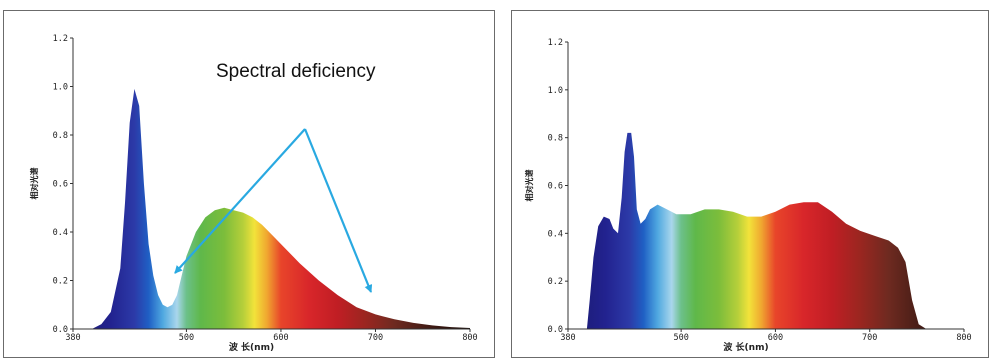 The width and height of the screenshot is (995, 358). Describe the element at coordinates (240, 201) in the screenshot. I see `annotation-arrow-left` at that location.